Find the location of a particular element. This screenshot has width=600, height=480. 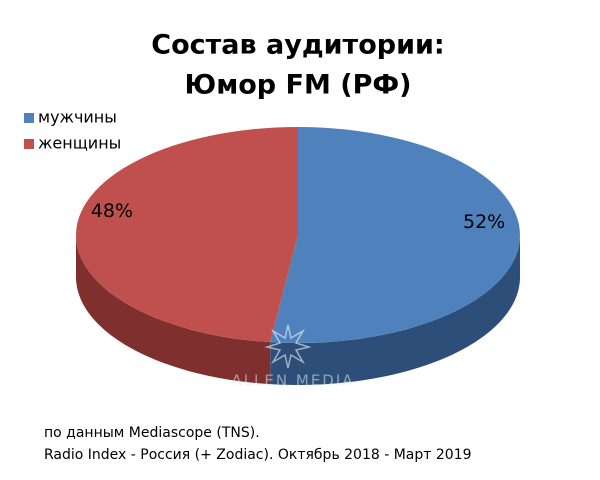

watermark: ALLEN MEDIA is located at coordinates (292, 357).